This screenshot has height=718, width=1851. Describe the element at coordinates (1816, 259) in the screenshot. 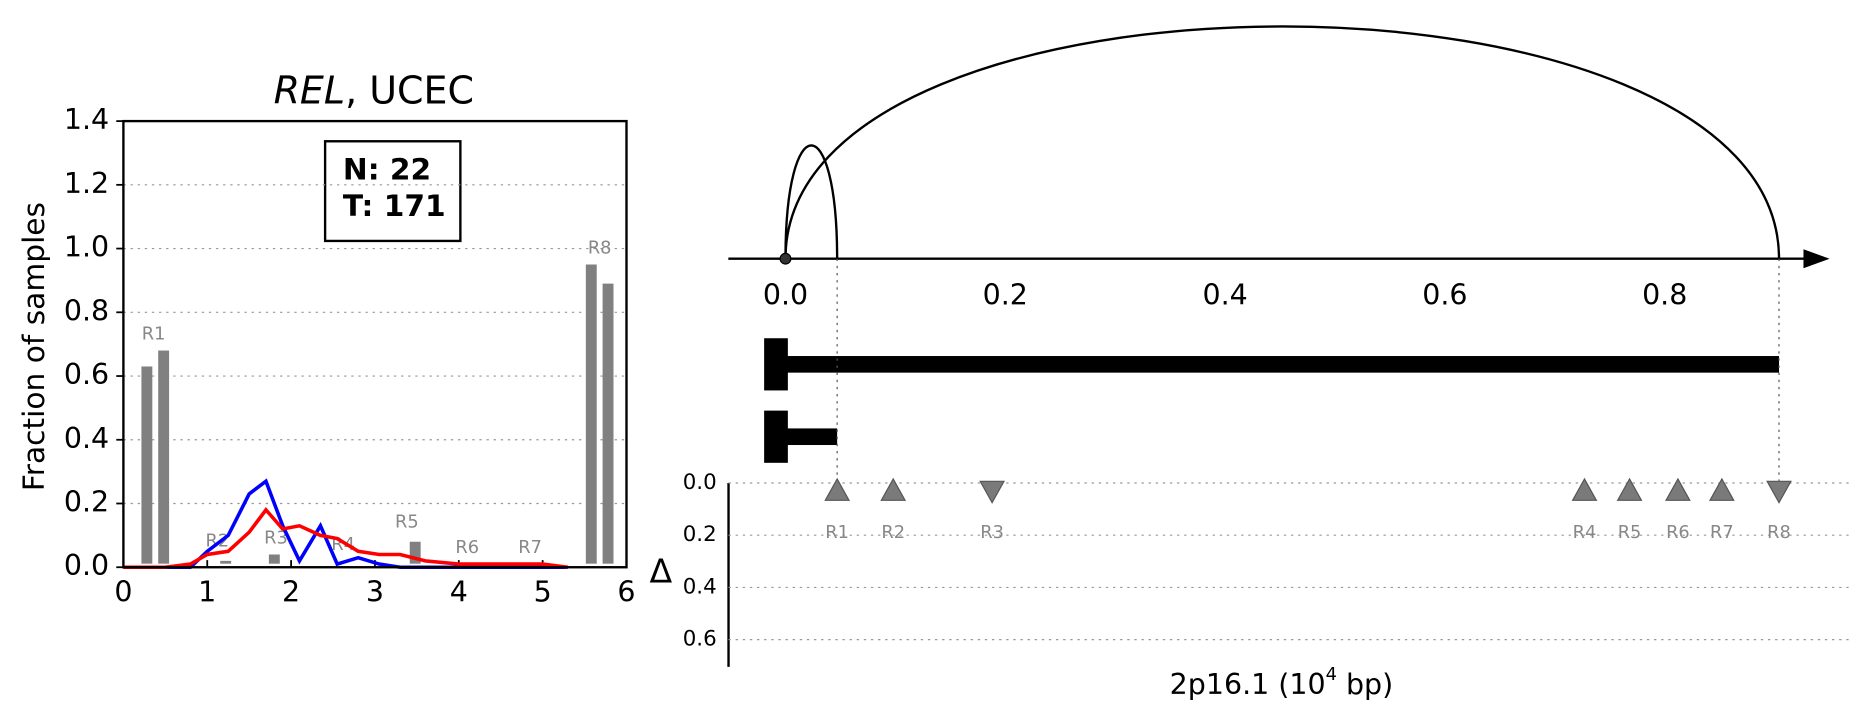

I see `x-axis-arrow` at that location.